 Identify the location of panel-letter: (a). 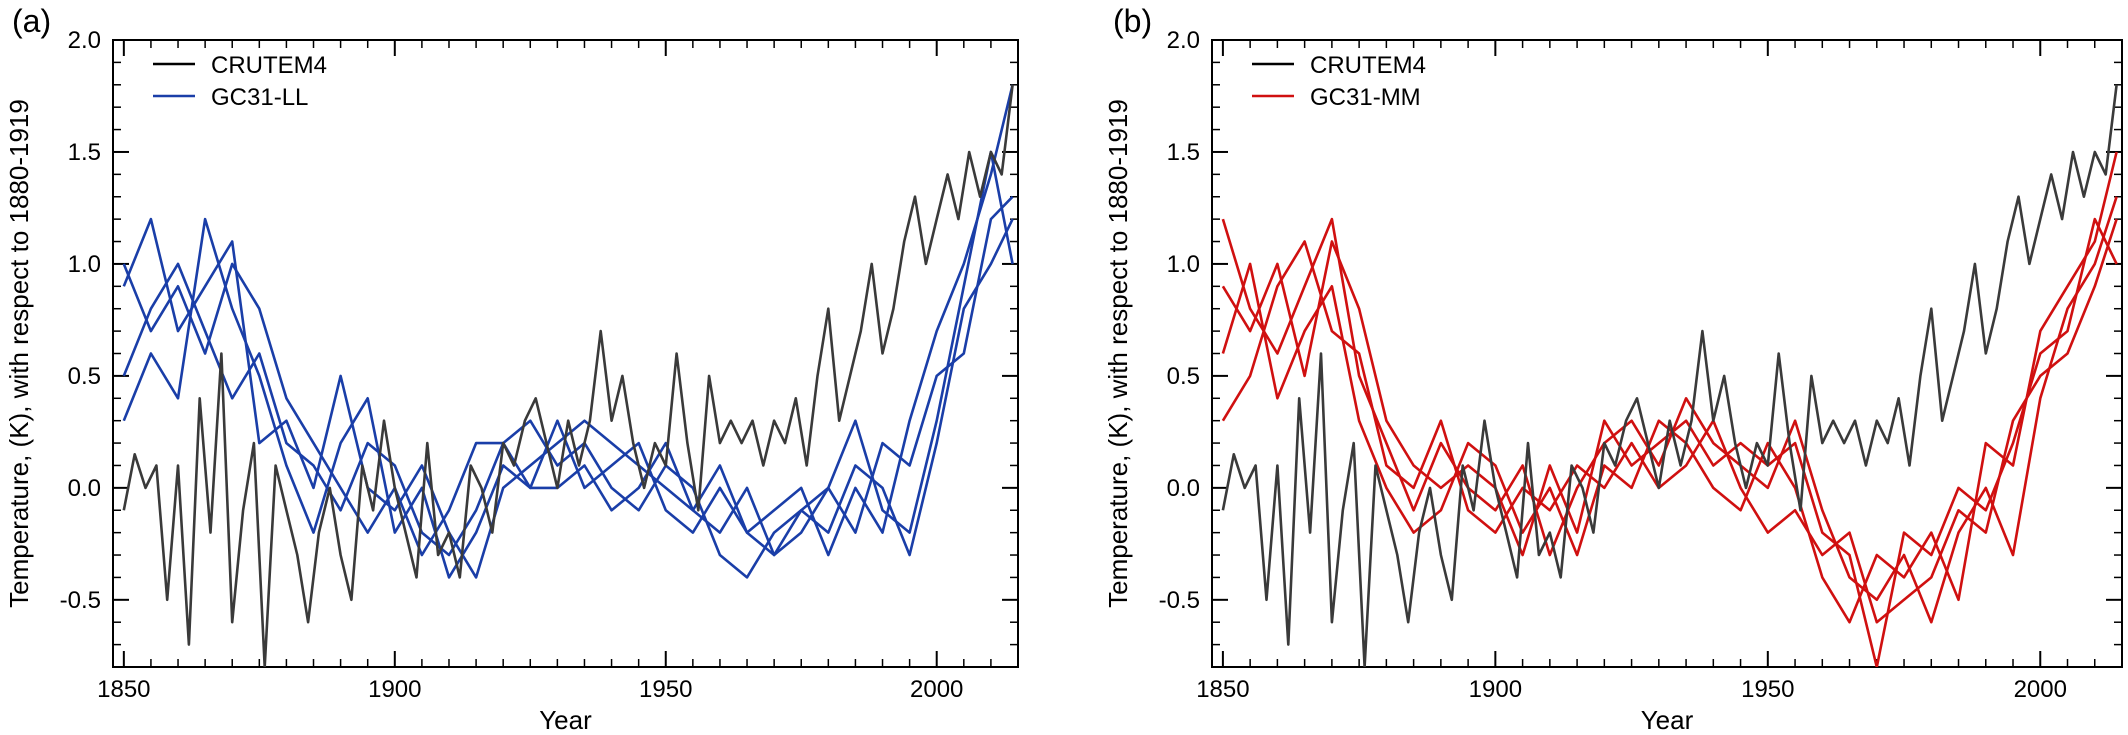
(31, 21).